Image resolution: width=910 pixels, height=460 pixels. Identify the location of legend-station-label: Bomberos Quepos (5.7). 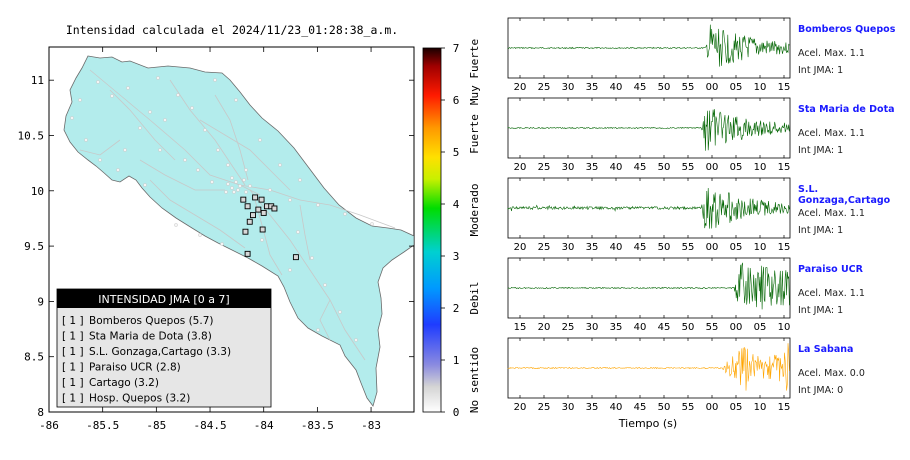
(151, 321).